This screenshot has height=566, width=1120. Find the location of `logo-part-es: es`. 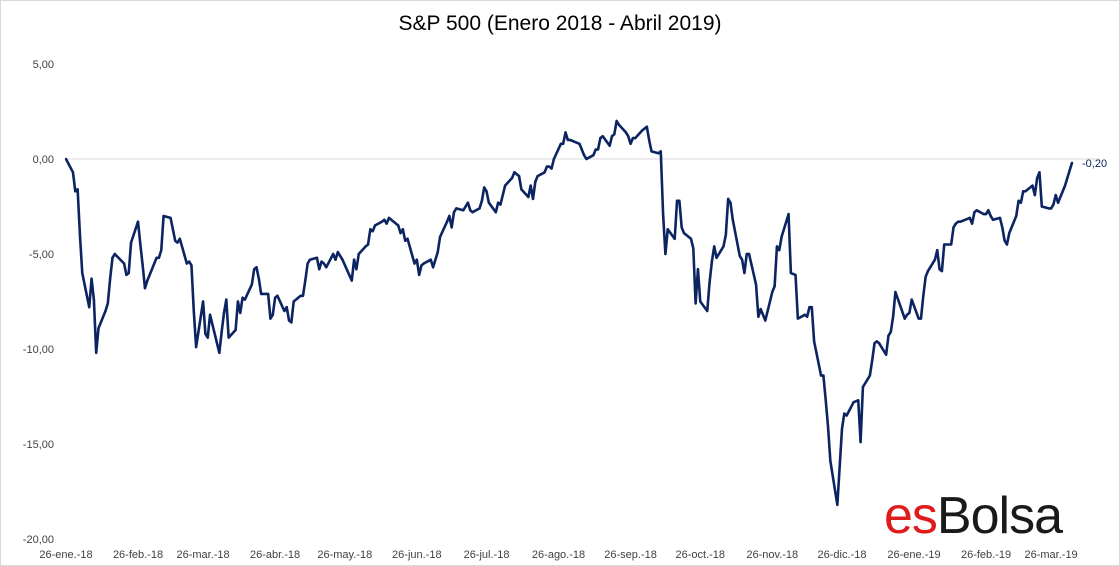

logo-part-es: es is located at coordinates (911, 516).